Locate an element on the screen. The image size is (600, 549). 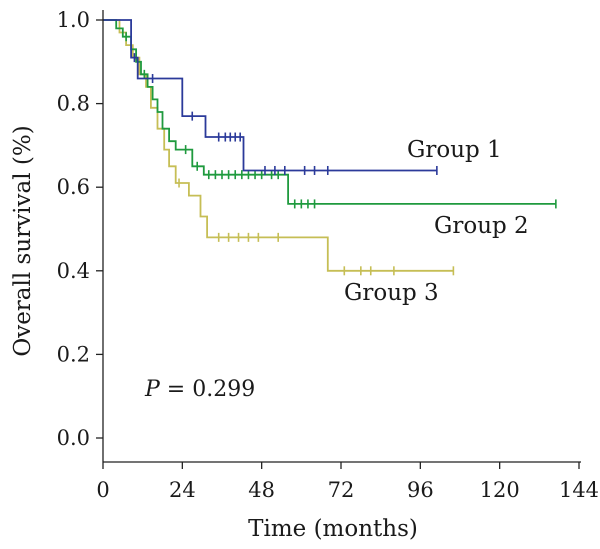
x-tick-label: 72 is located at coordinates (341, 490).